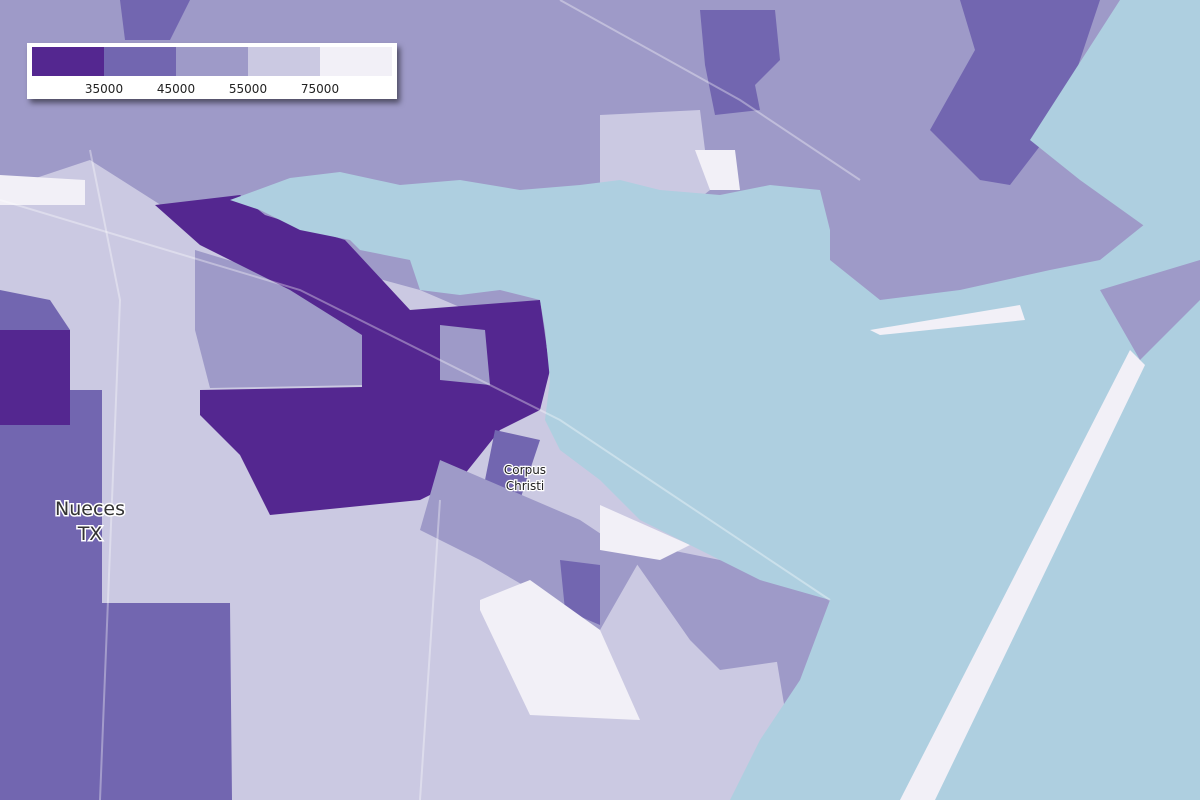 The height and width of the screenshot is (800, 1200). What do you see at coordinates (1115, 115) in the screenshot?
I see `gulf` at bounding box center [1115, 115].